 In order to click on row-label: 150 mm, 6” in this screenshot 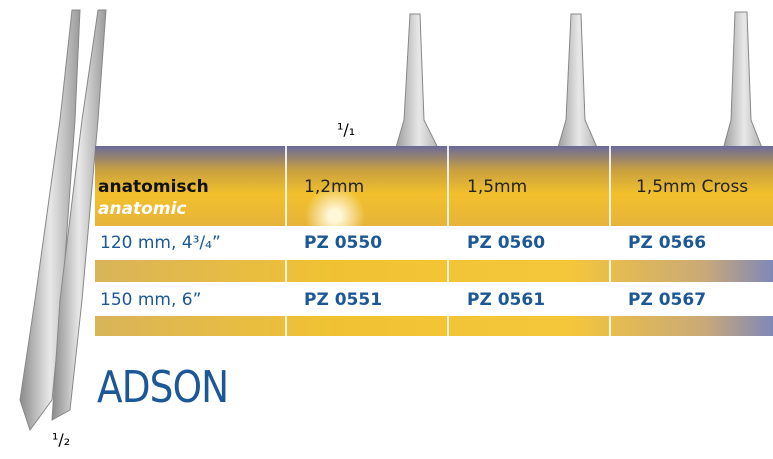, I will do `click(151, 300)`.